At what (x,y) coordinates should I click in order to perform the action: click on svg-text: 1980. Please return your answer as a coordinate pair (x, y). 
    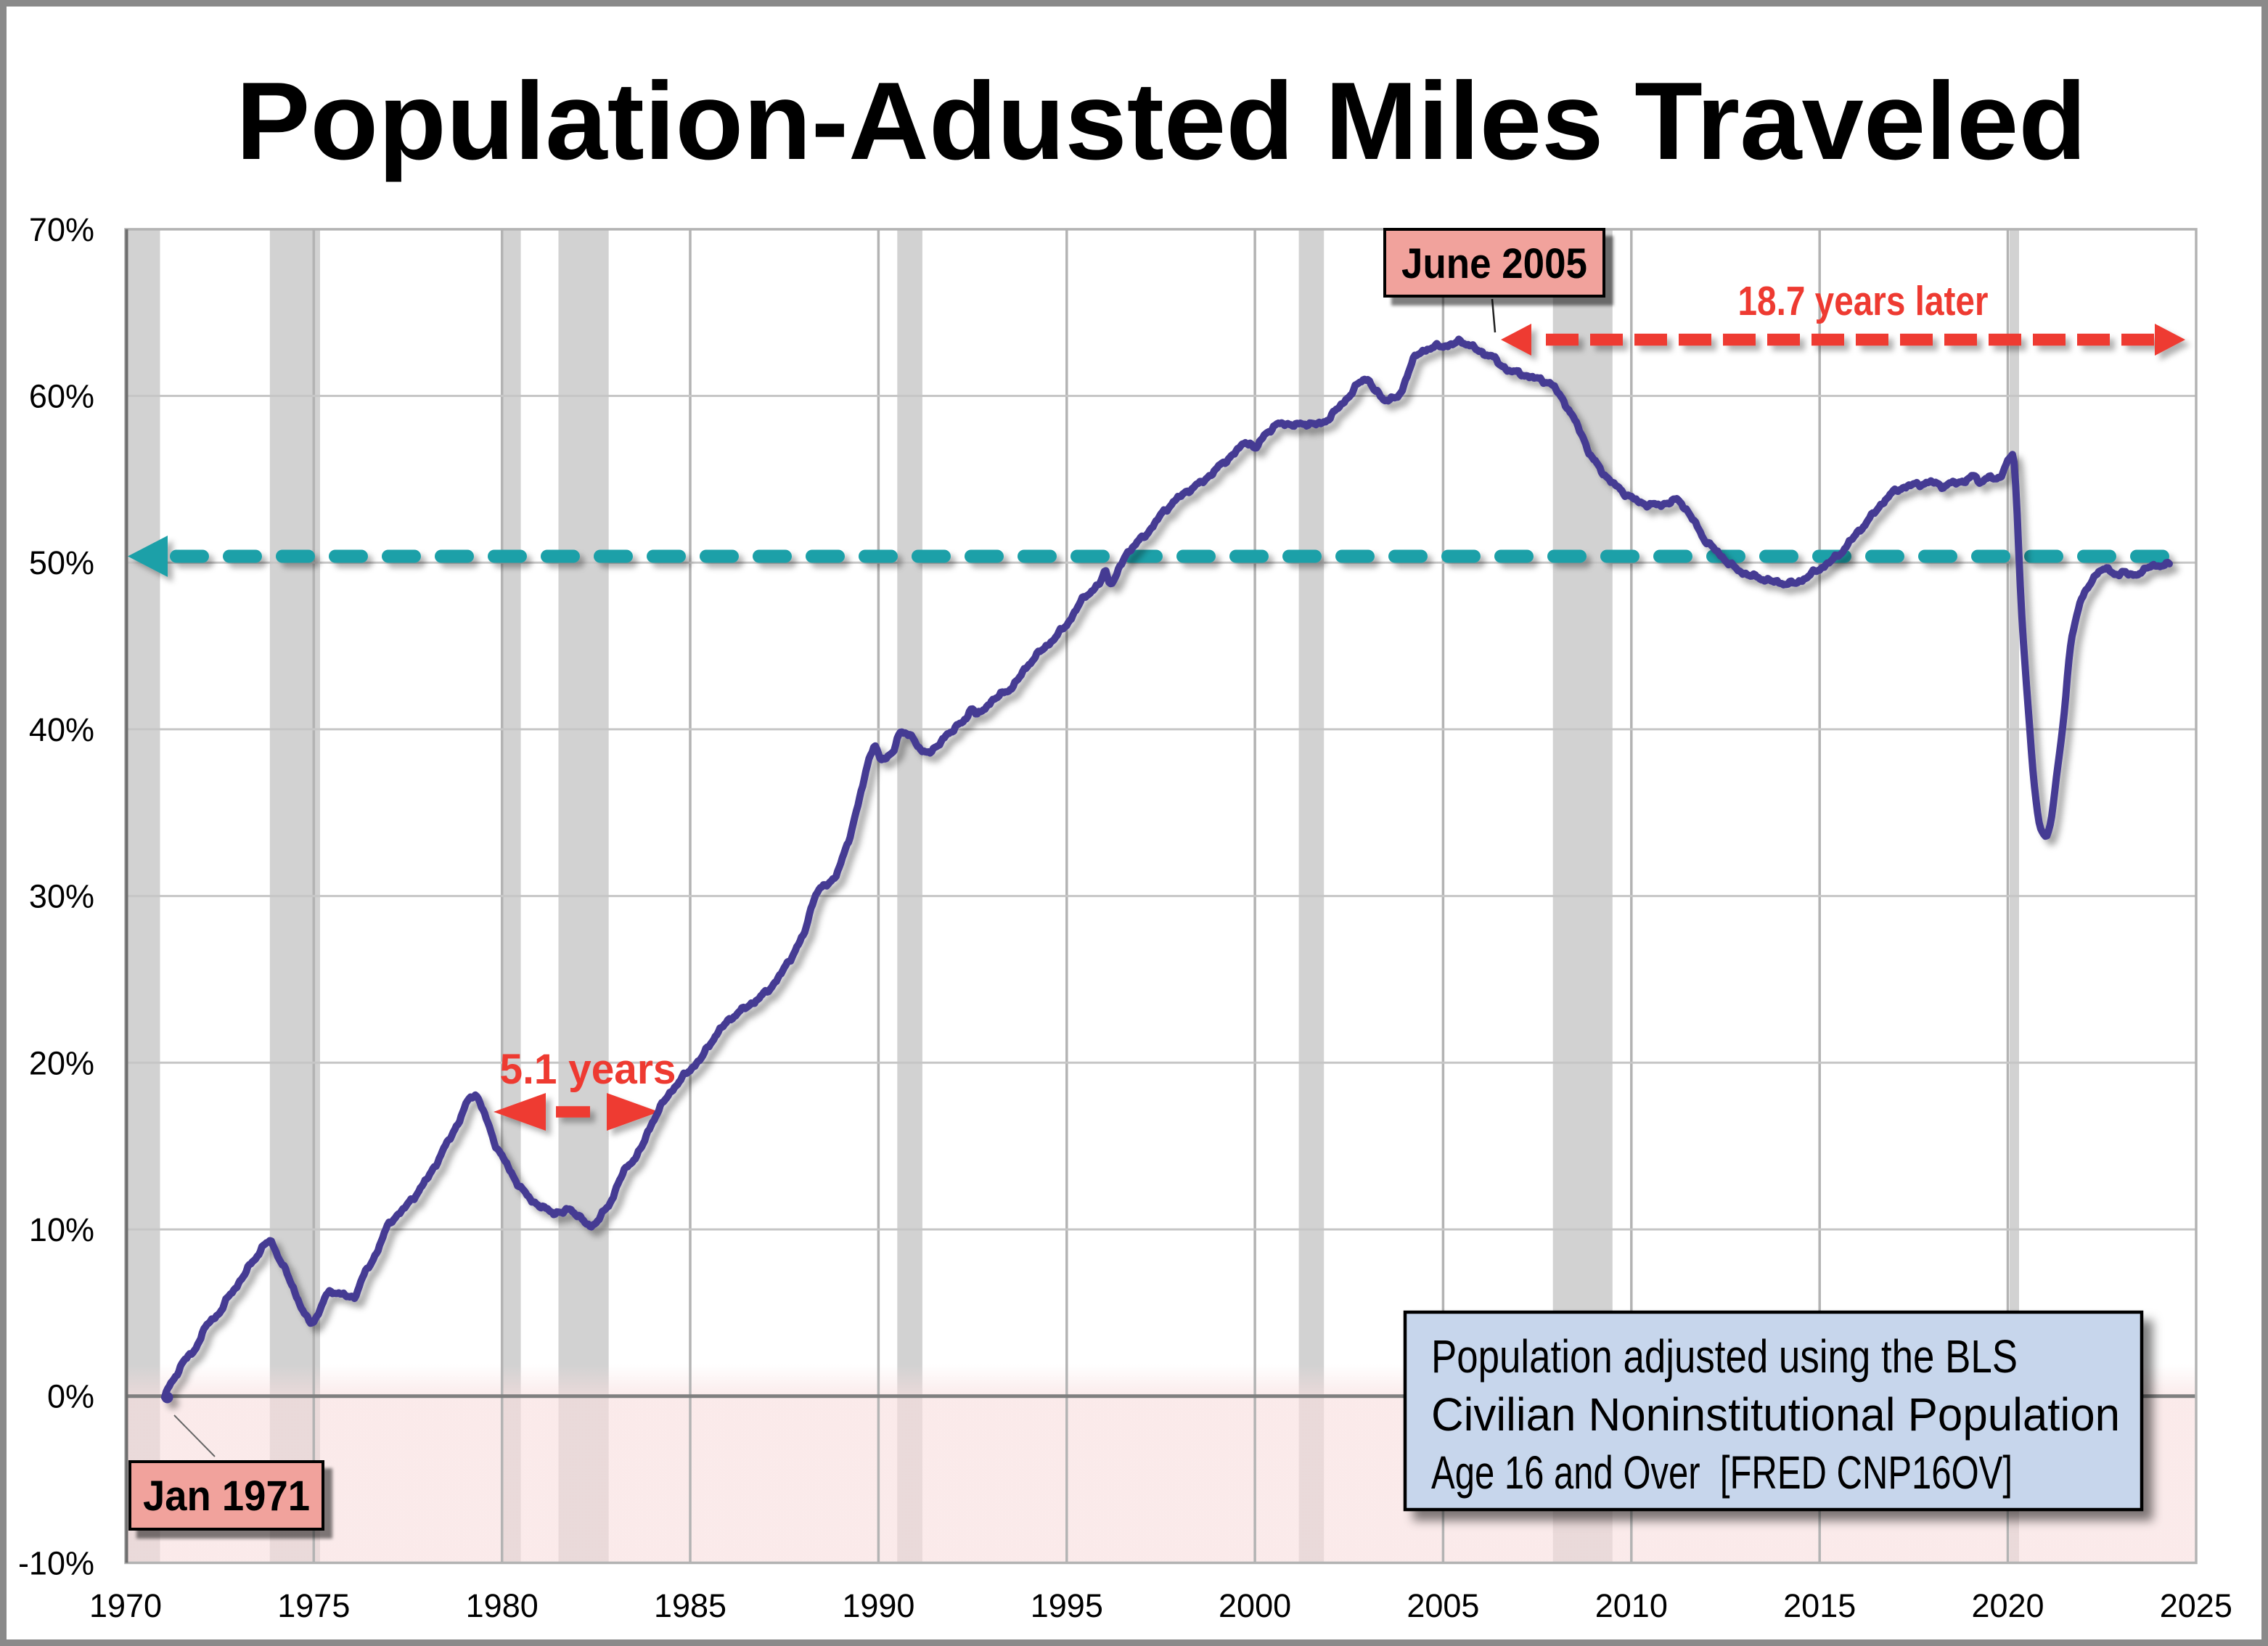
    Looking at the image, I should click on (502, 1605).